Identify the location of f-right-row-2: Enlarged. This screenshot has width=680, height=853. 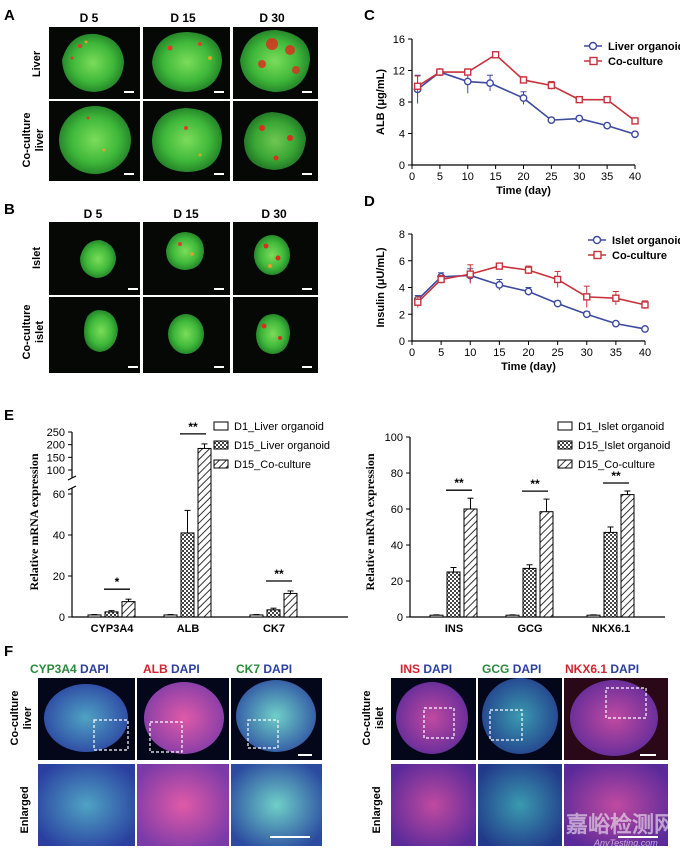
(377, 809).